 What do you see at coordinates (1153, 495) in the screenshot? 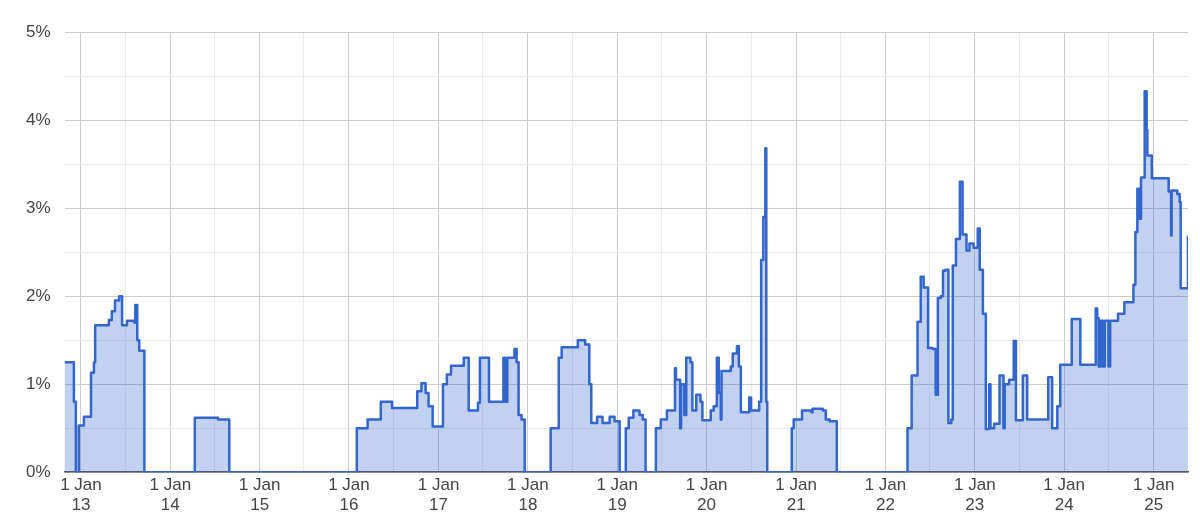
I see `x-tick-label: 1 Jan 25` at bounding box center [1153, 495].